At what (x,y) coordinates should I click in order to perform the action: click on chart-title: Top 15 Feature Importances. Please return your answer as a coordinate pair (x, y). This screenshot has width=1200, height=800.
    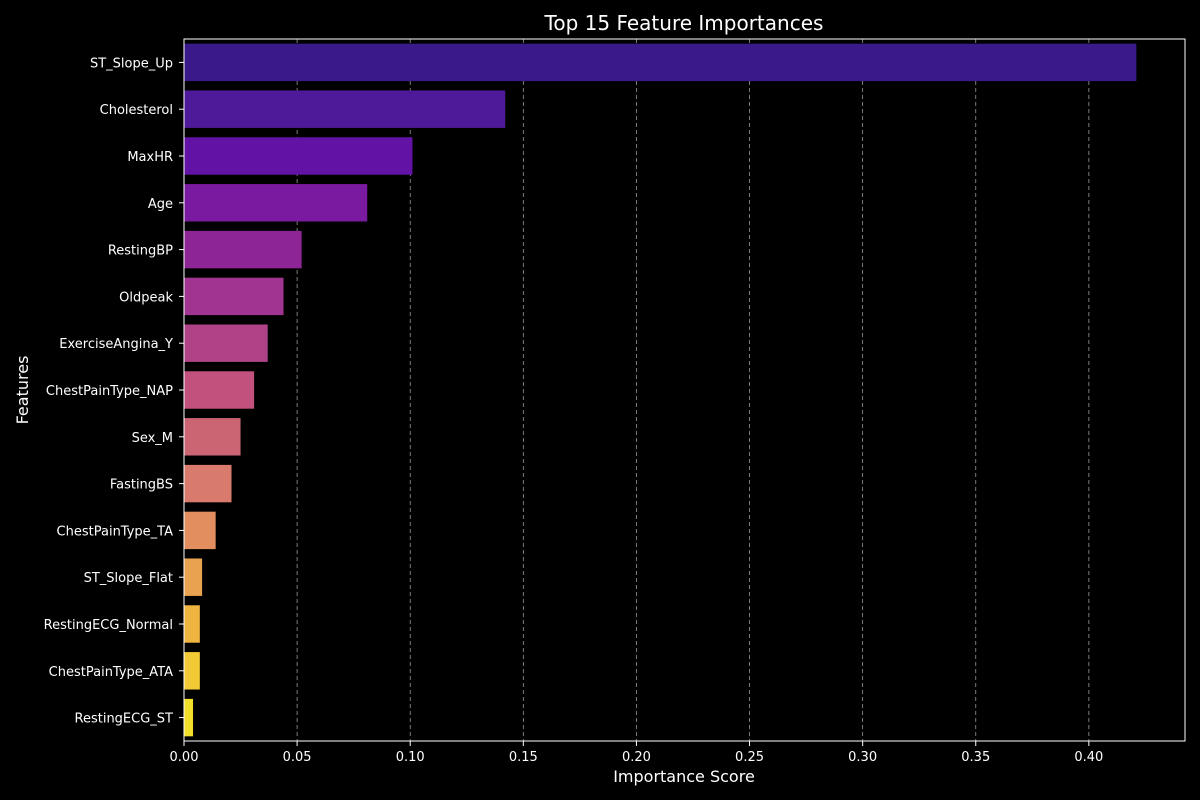
    Looking at the image, I should click on (684, 23).